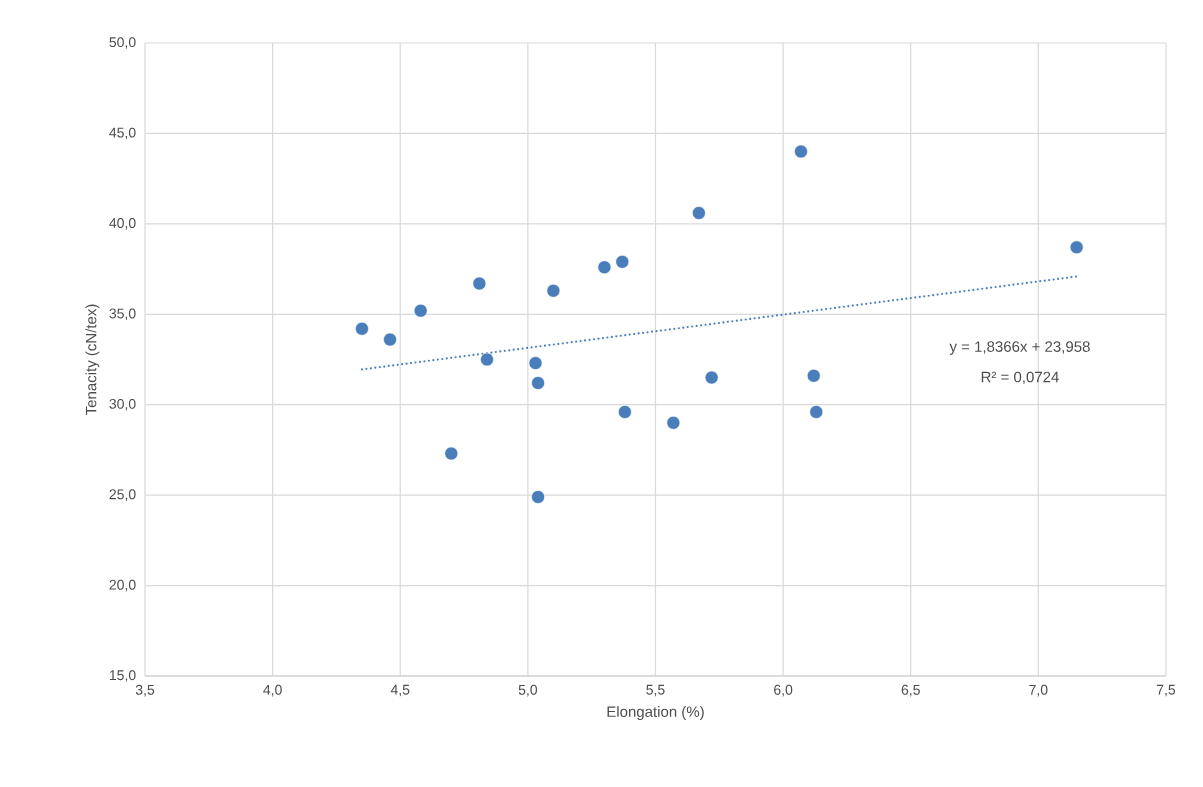 Image resolution: width=1203 pixels, height=787 pixels. What do you see at coordinates (1019, 348) in the screenshot?
I see `annotation: y = 1,8366x + 23,958` at bounding box center [1019, 348].